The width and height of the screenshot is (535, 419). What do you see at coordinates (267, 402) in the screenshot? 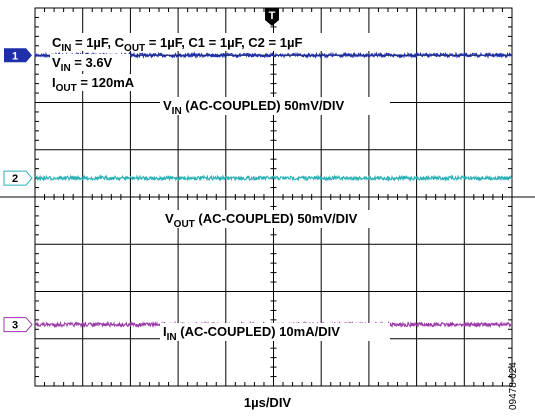
I see `x-axis-label: 1µs/DIV` at bounding box center [267, 402].